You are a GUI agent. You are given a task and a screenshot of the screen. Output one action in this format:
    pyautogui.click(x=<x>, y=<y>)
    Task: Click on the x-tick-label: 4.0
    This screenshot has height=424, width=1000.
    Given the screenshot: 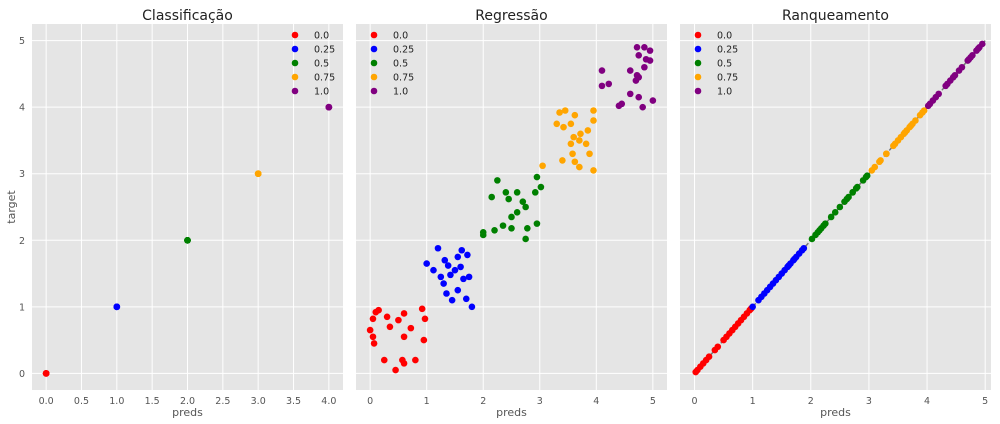 What is the action you would take?
    pyautogui.click(x=328, y=401)
    